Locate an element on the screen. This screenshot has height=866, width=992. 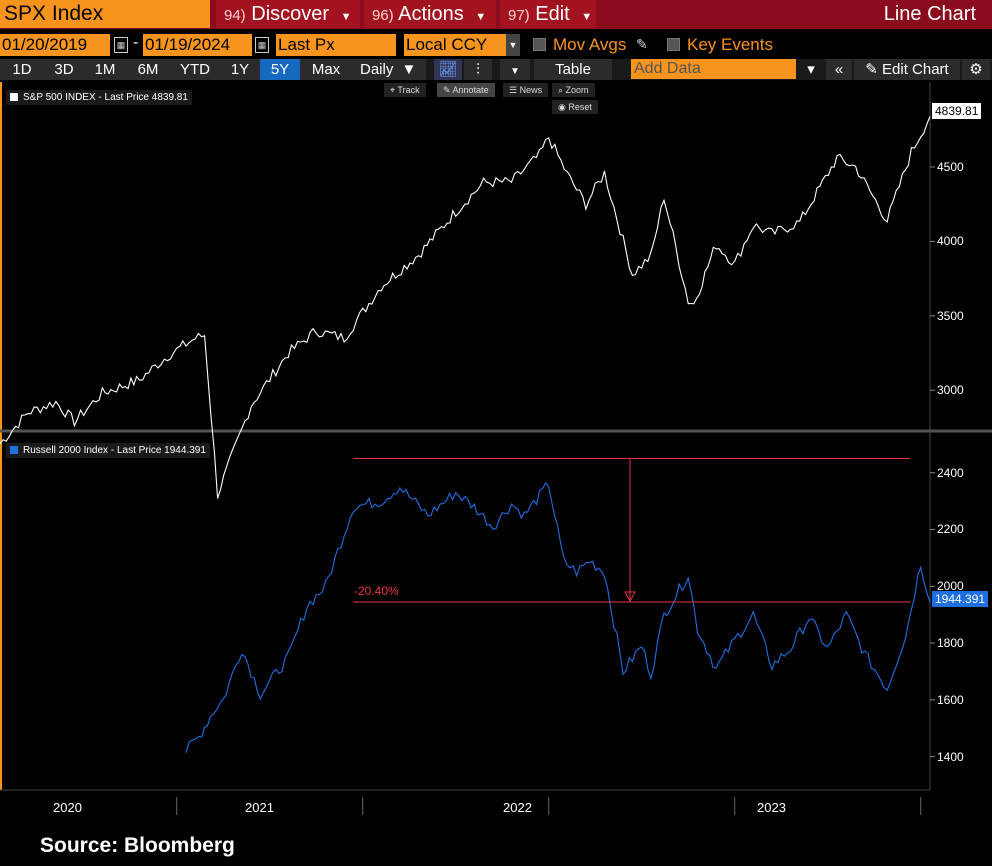
x-tick-2020: 2020 is located at coordinates (67, 807).